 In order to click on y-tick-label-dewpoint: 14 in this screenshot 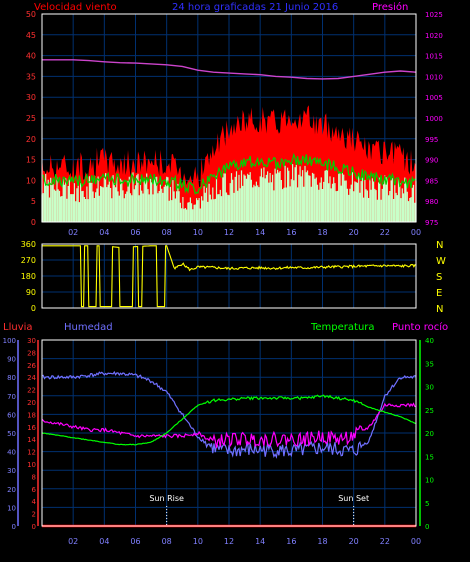, I will do `click(31, 440)`.